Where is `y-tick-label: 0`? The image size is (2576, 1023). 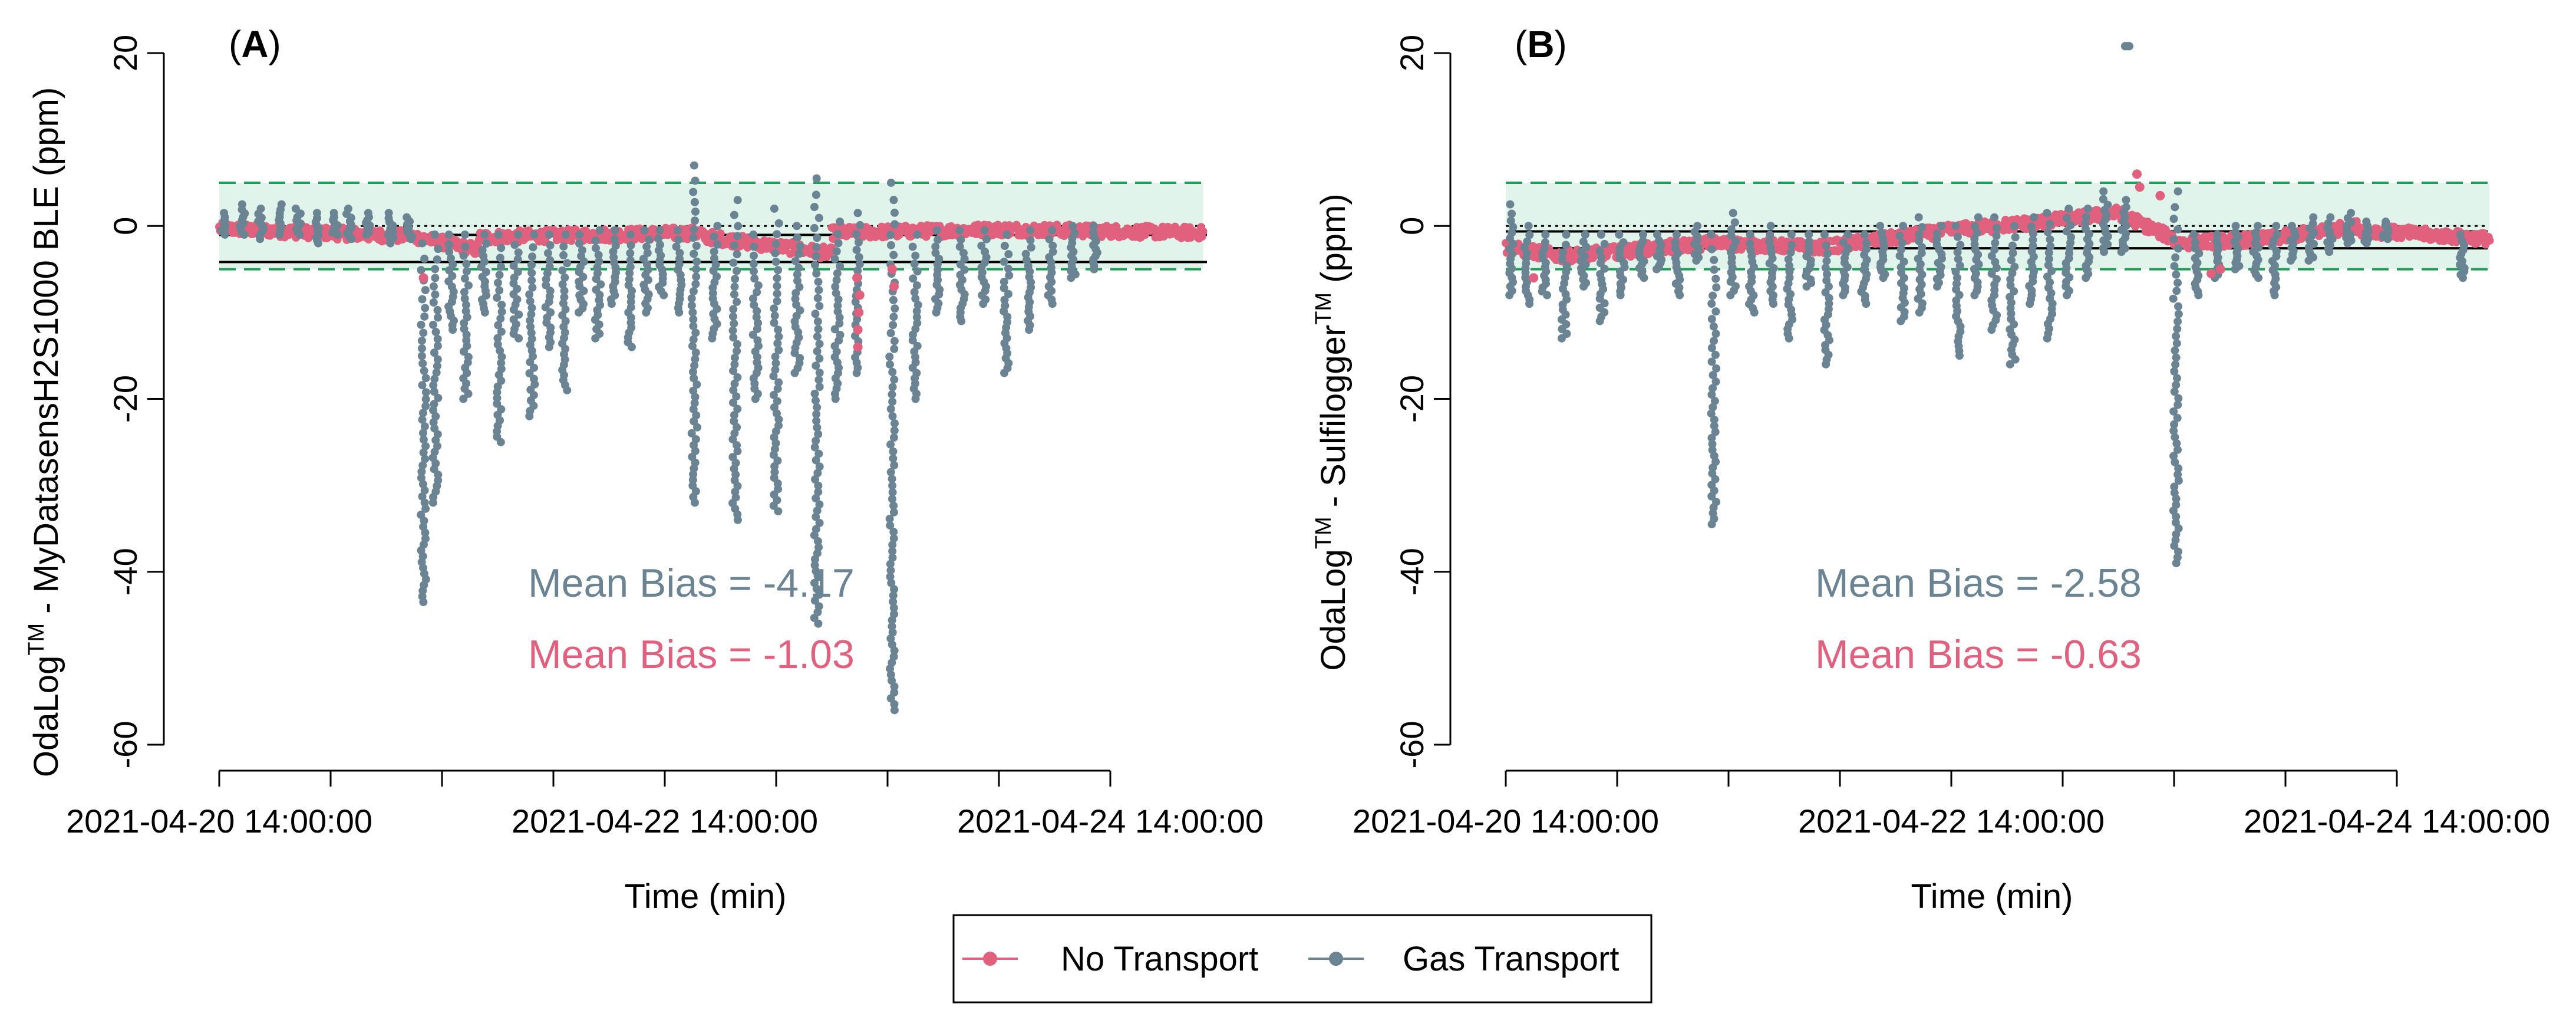
y-tick-label: 0 is located at coordinates (1412, 226).